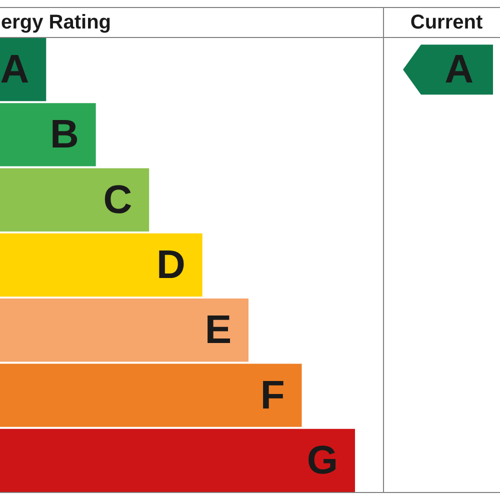 This screenshot has width=500, height=500. I want to click on text: ergy Rating, so click(56, 23).